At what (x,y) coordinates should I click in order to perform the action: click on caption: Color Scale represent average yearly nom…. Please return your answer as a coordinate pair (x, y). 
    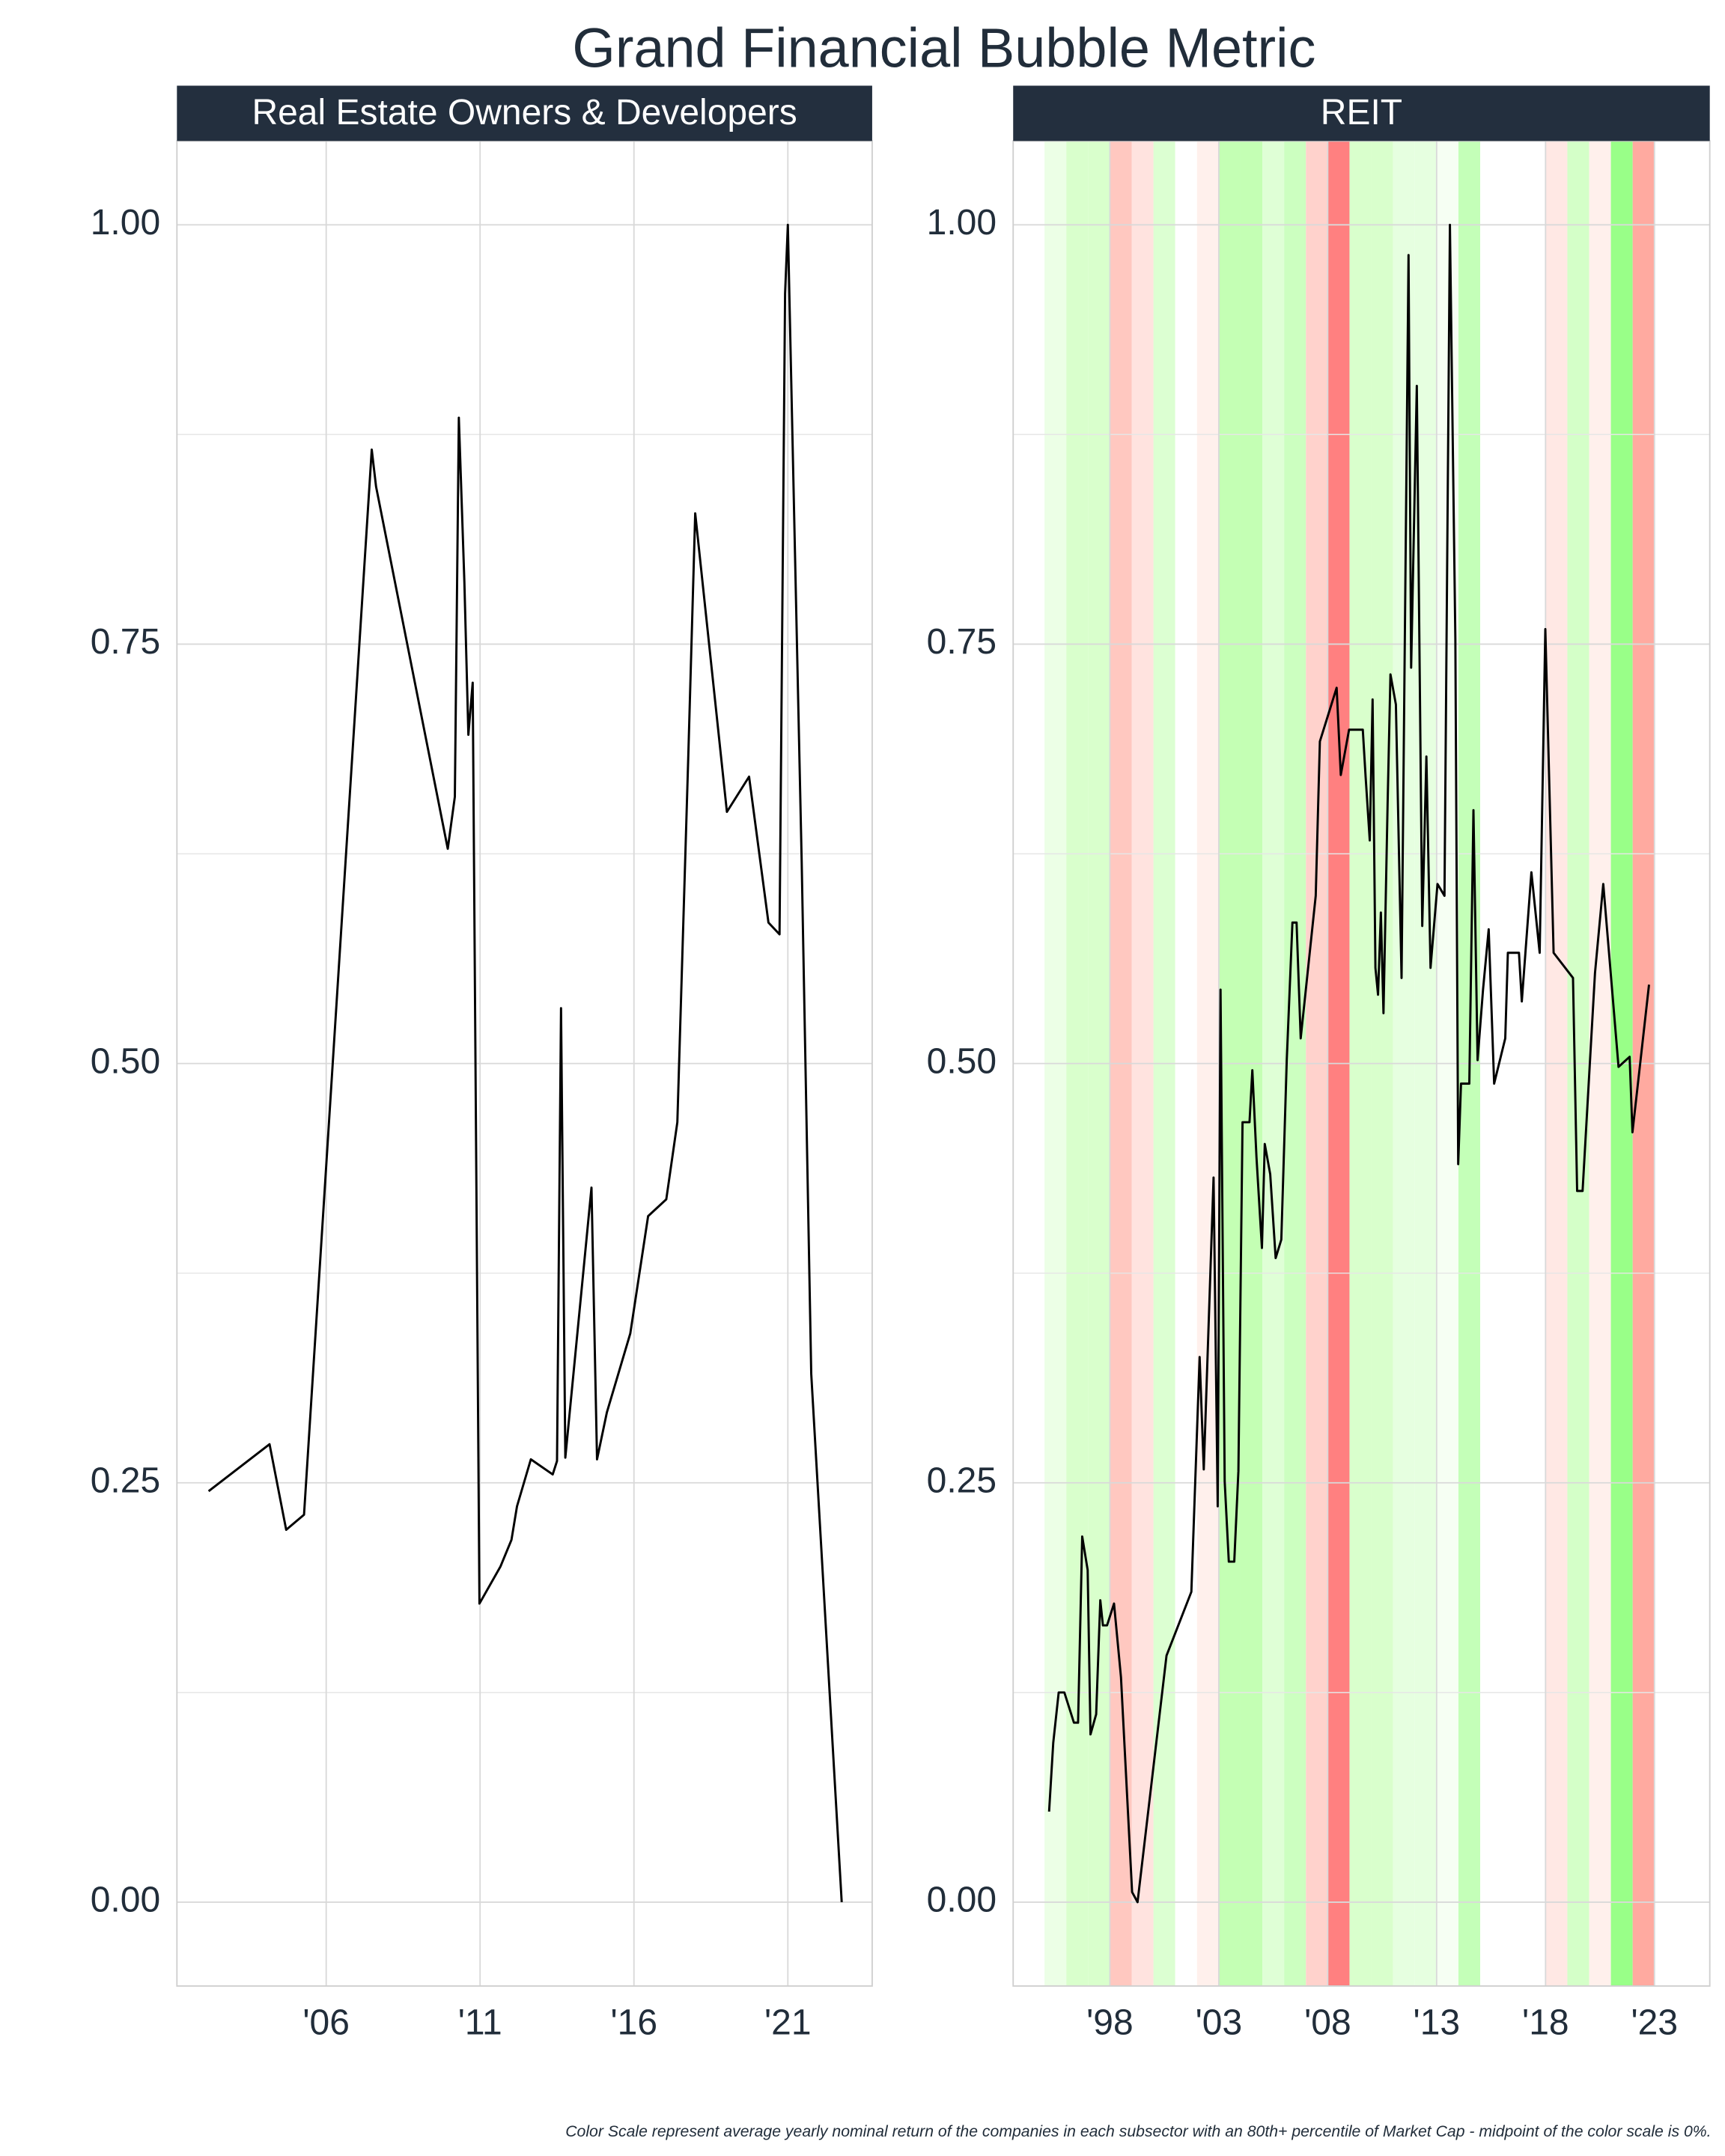
    Looking at the image, I should click on (1138, 2131).